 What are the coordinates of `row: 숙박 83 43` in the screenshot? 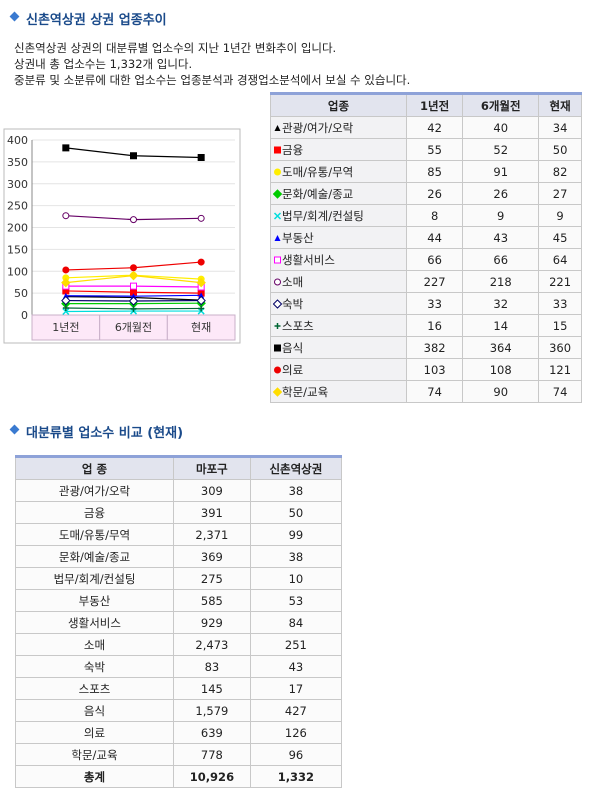 It's located at (179, 666).